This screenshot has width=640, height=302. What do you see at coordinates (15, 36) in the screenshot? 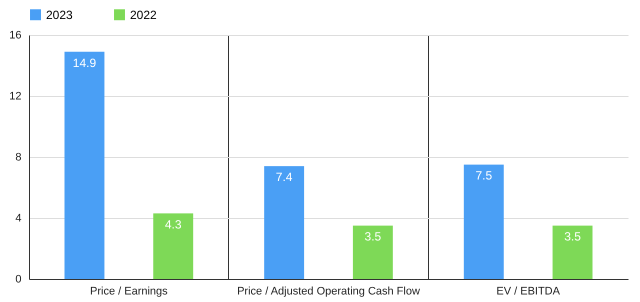
I see `y-tick-label: 16` at bounding box center [15, 36].